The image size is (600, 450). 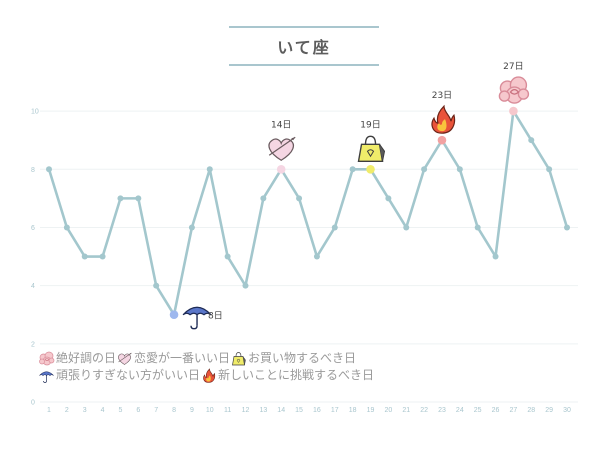 What do you see at coordinates (370, 169) in the screenshot?
I see `highlight-point-shopping` at bounding box center [370, 169].